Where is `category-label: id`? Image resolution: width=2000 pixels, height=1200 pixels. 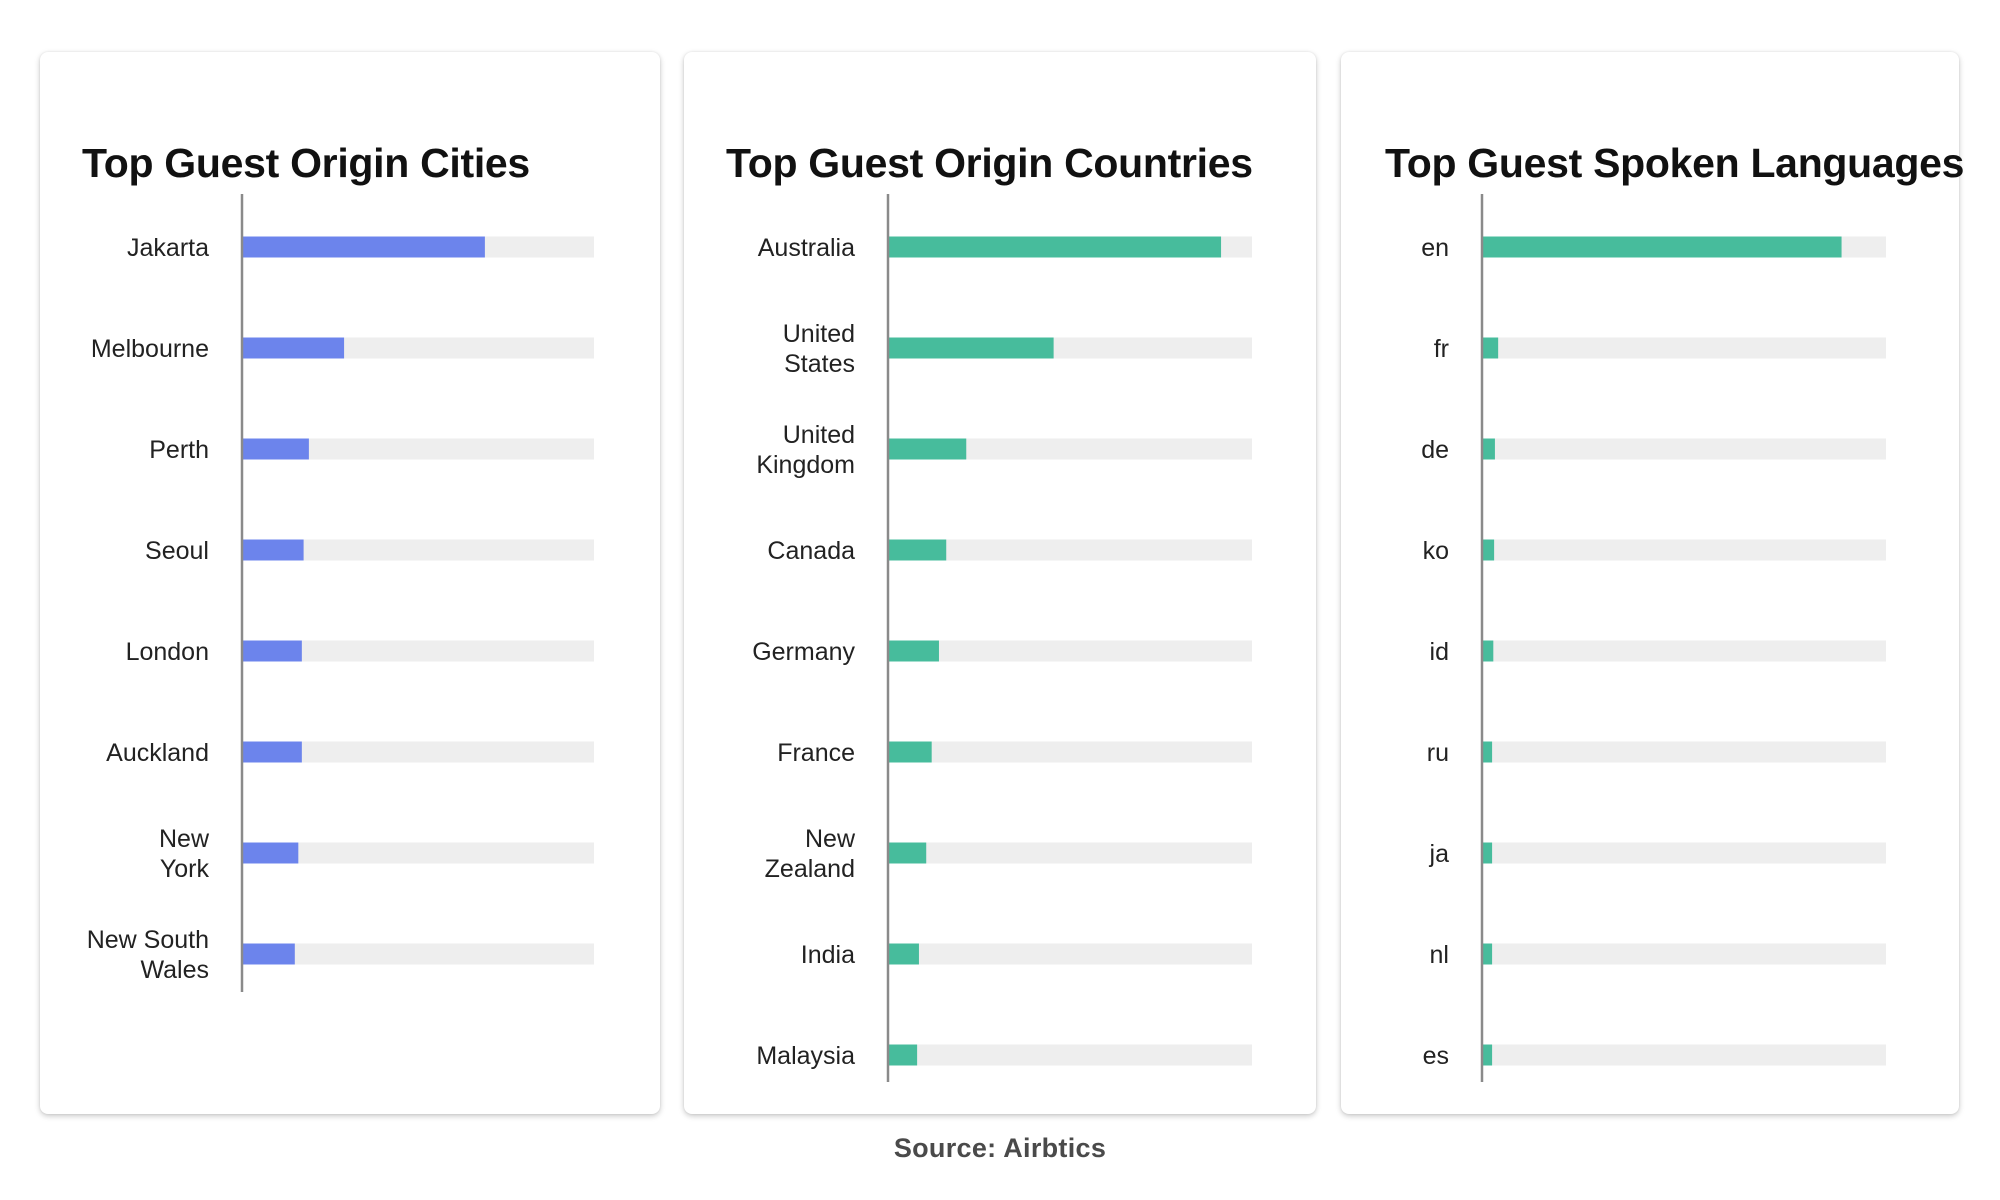
category-label: id is located at coordinates (1439, 652).